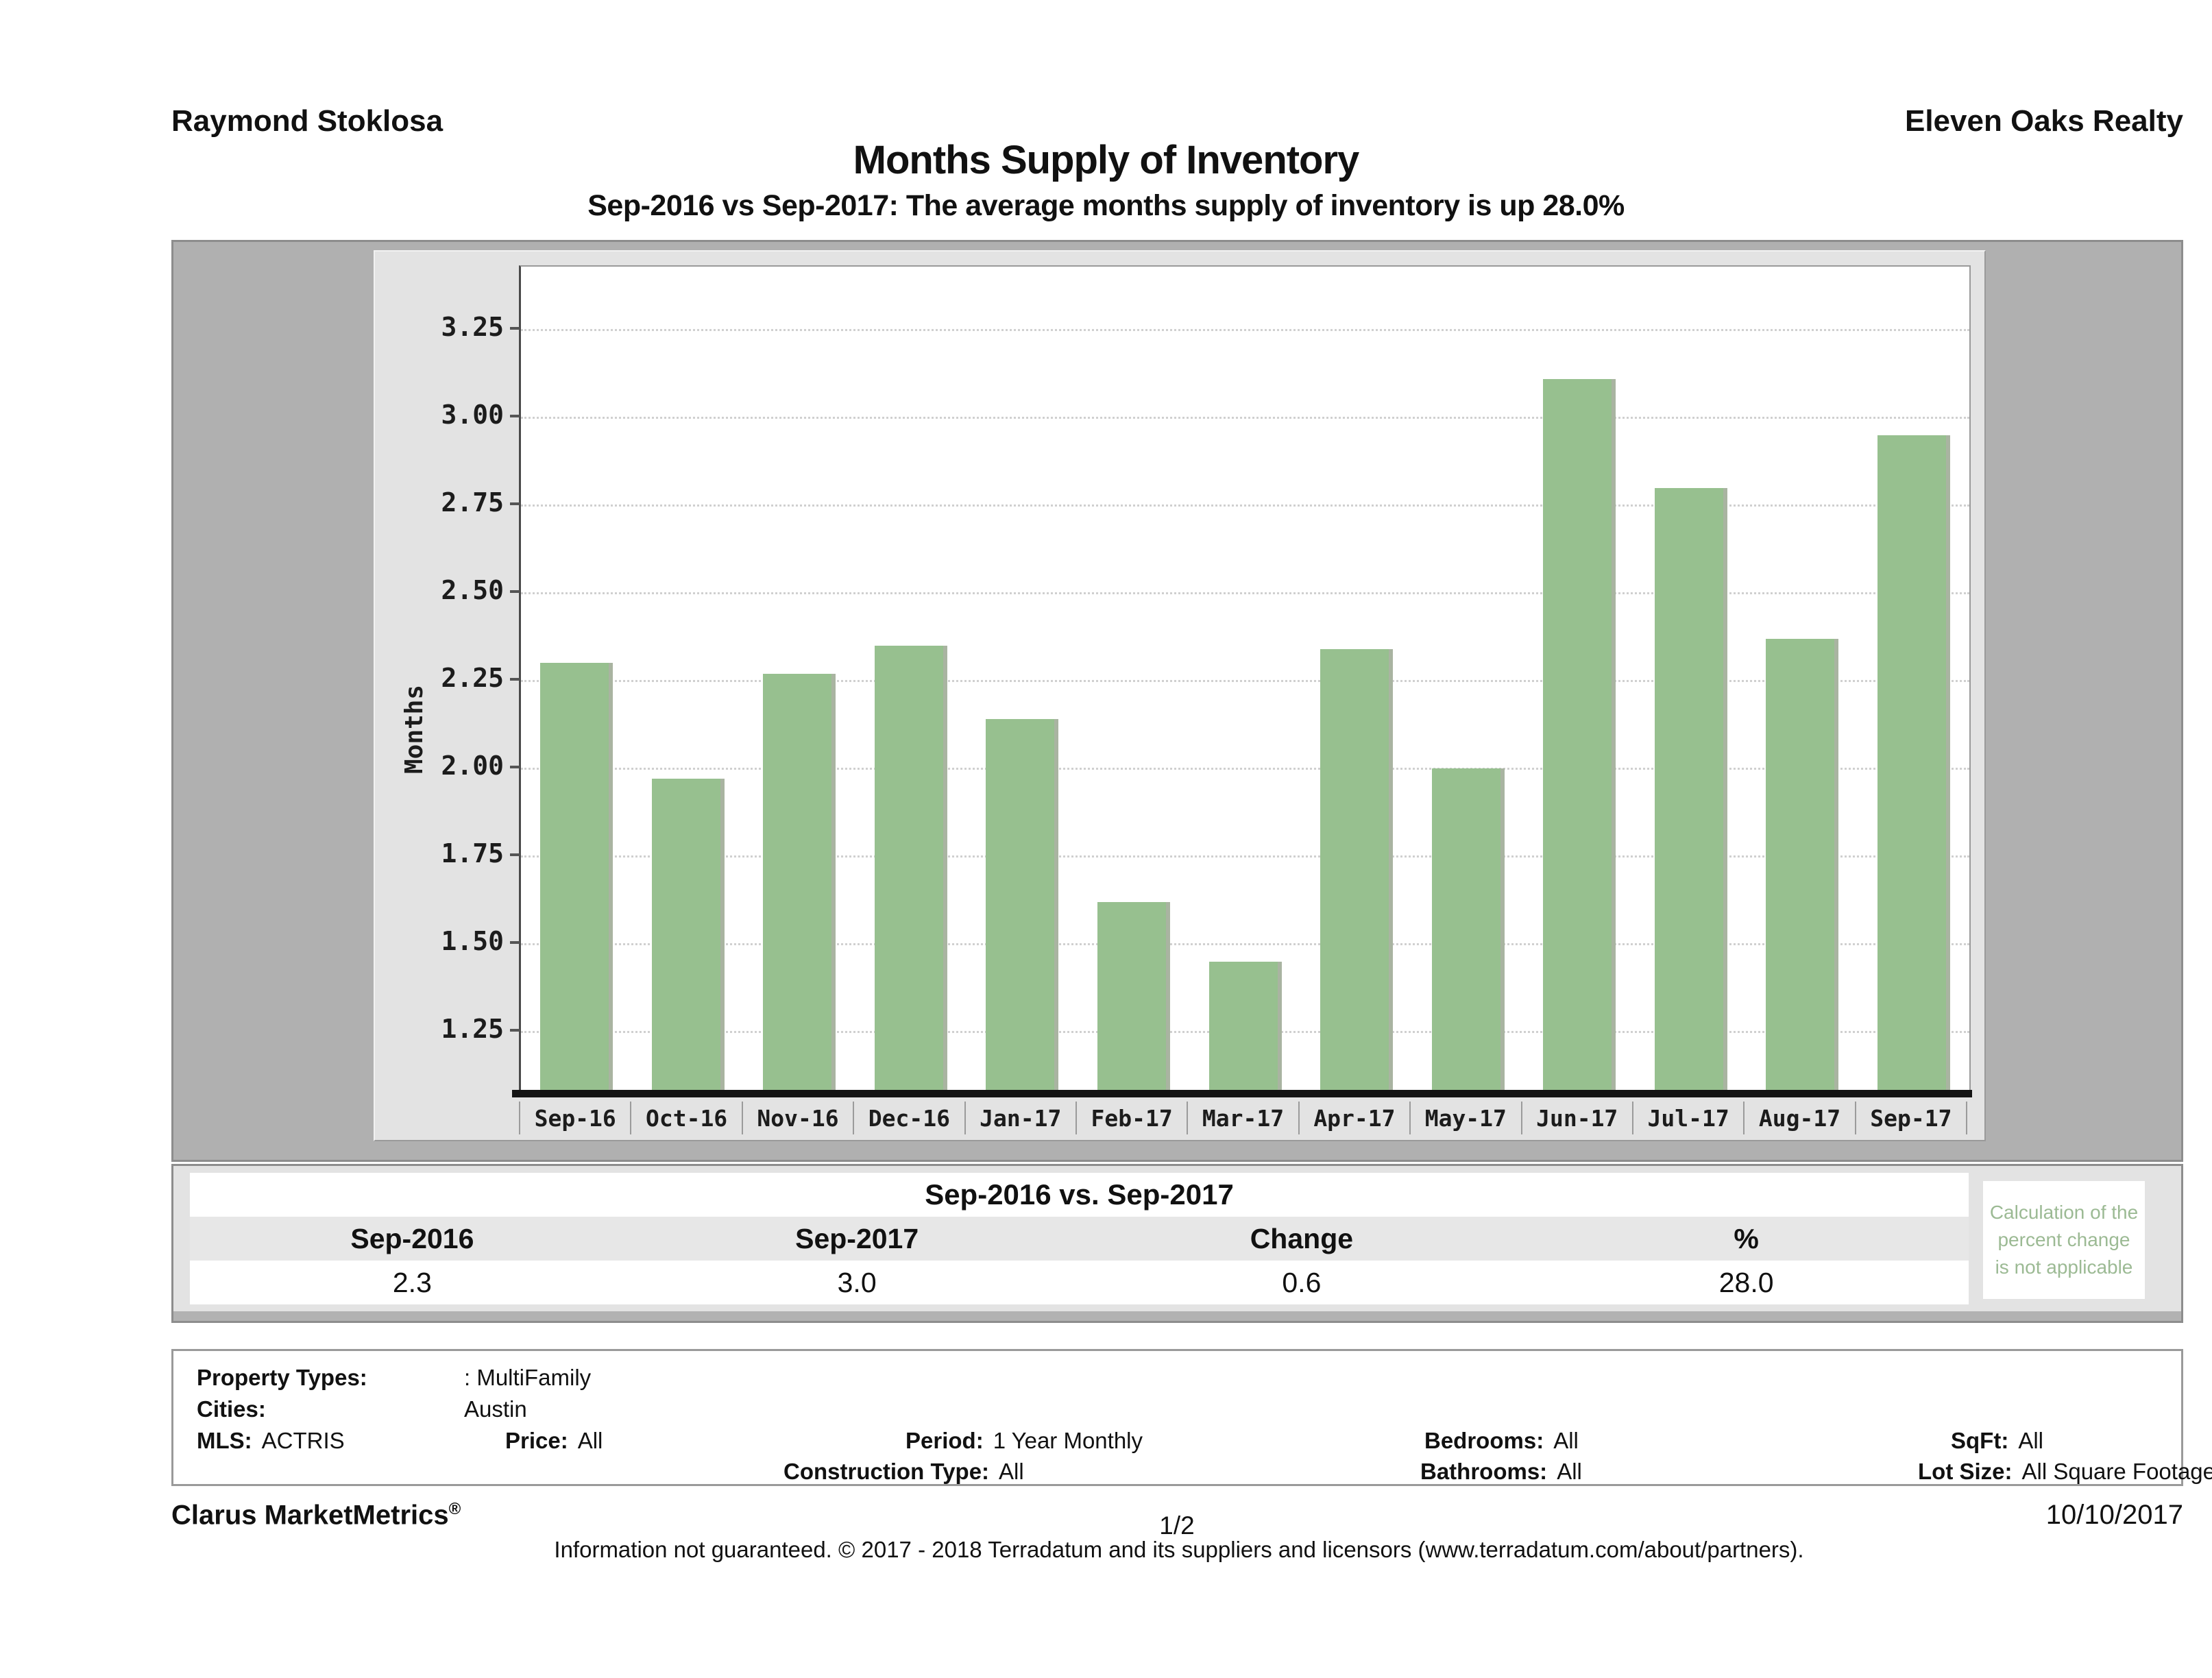 This screenshot has height=1678, width=2212. Describe the element at coordinates (362, 1409) in the screenshot. I see `criteria-cities: Cities: Austin` at that location.